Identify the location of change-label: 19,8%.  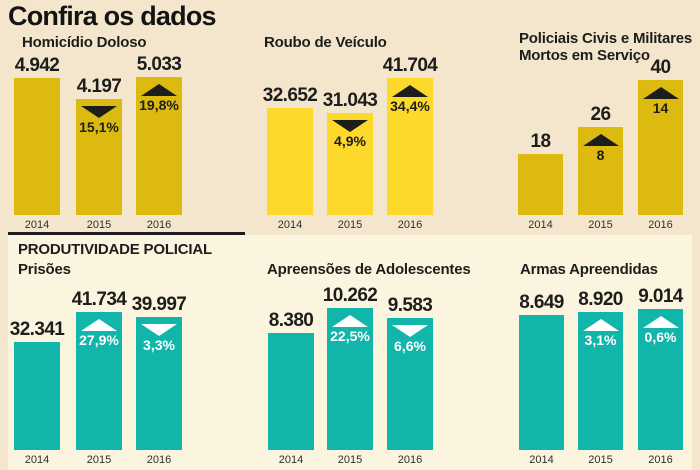
(159, 105).